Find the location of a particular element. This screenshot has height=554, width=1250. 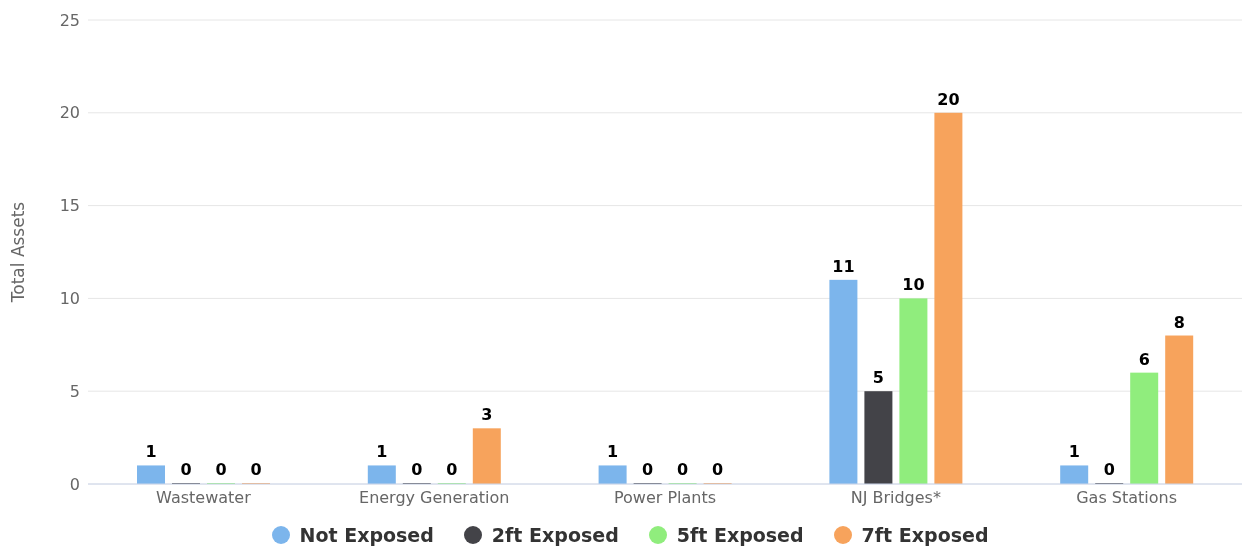

x-tick-label: Gas Stations is located at coordinates (1127, 498).